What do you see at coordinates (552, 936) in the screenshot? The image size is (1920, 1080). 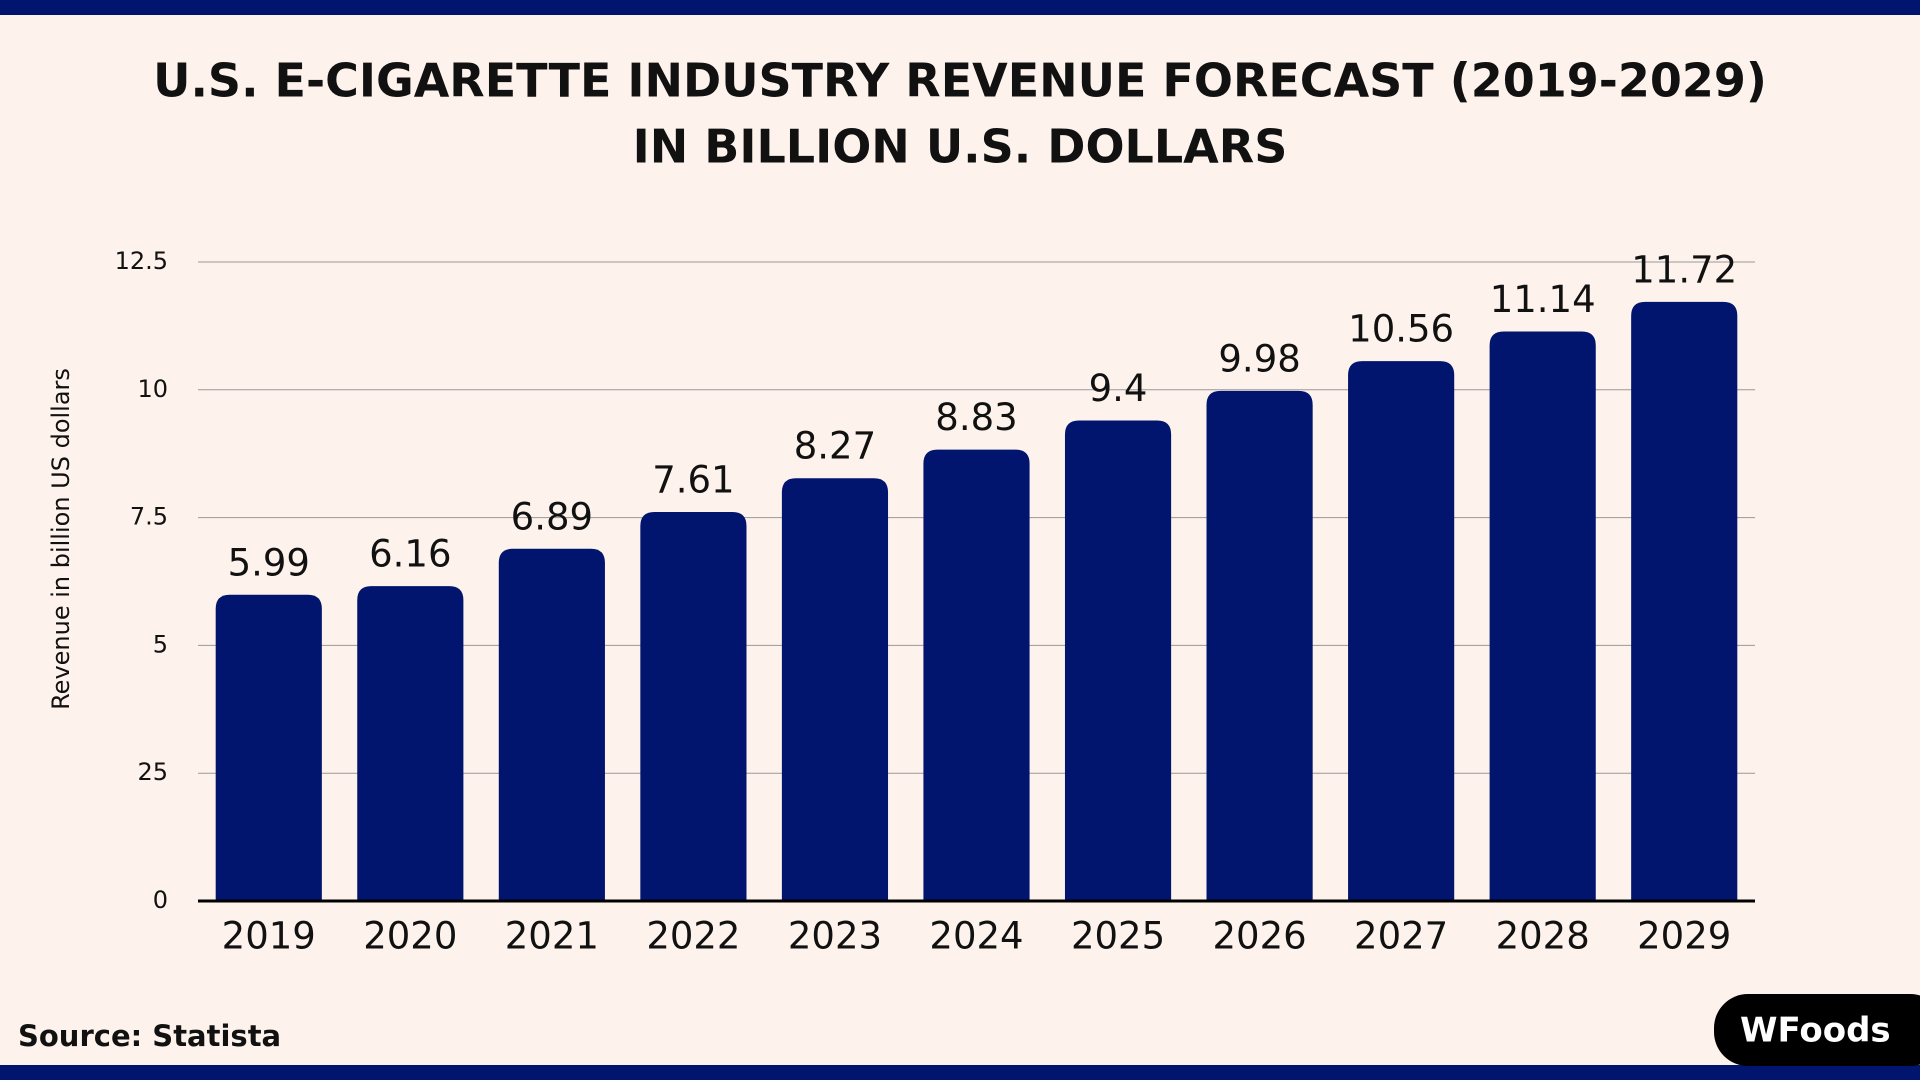 I see `x-tick-label: 2021` at bounding box center [552, 936].